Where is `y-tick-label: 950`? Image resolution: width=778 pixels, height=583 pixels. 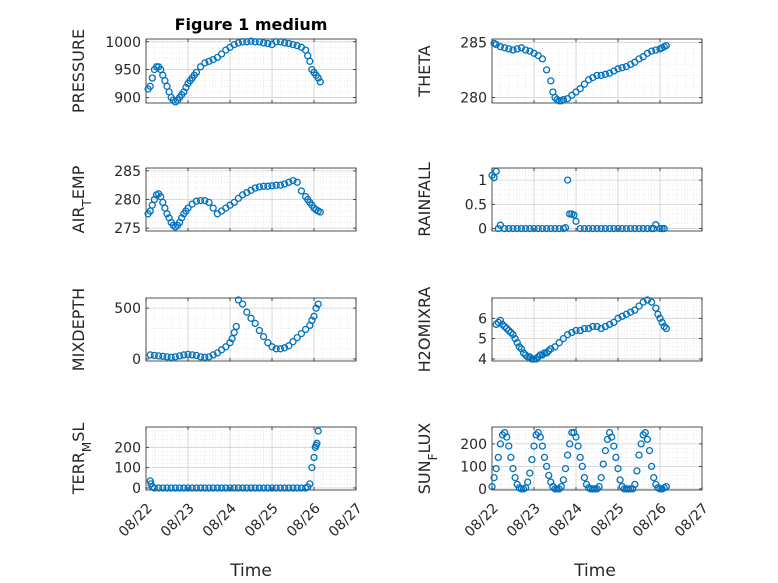
y-tick-label: 950 is located at coordinates (127, 71).